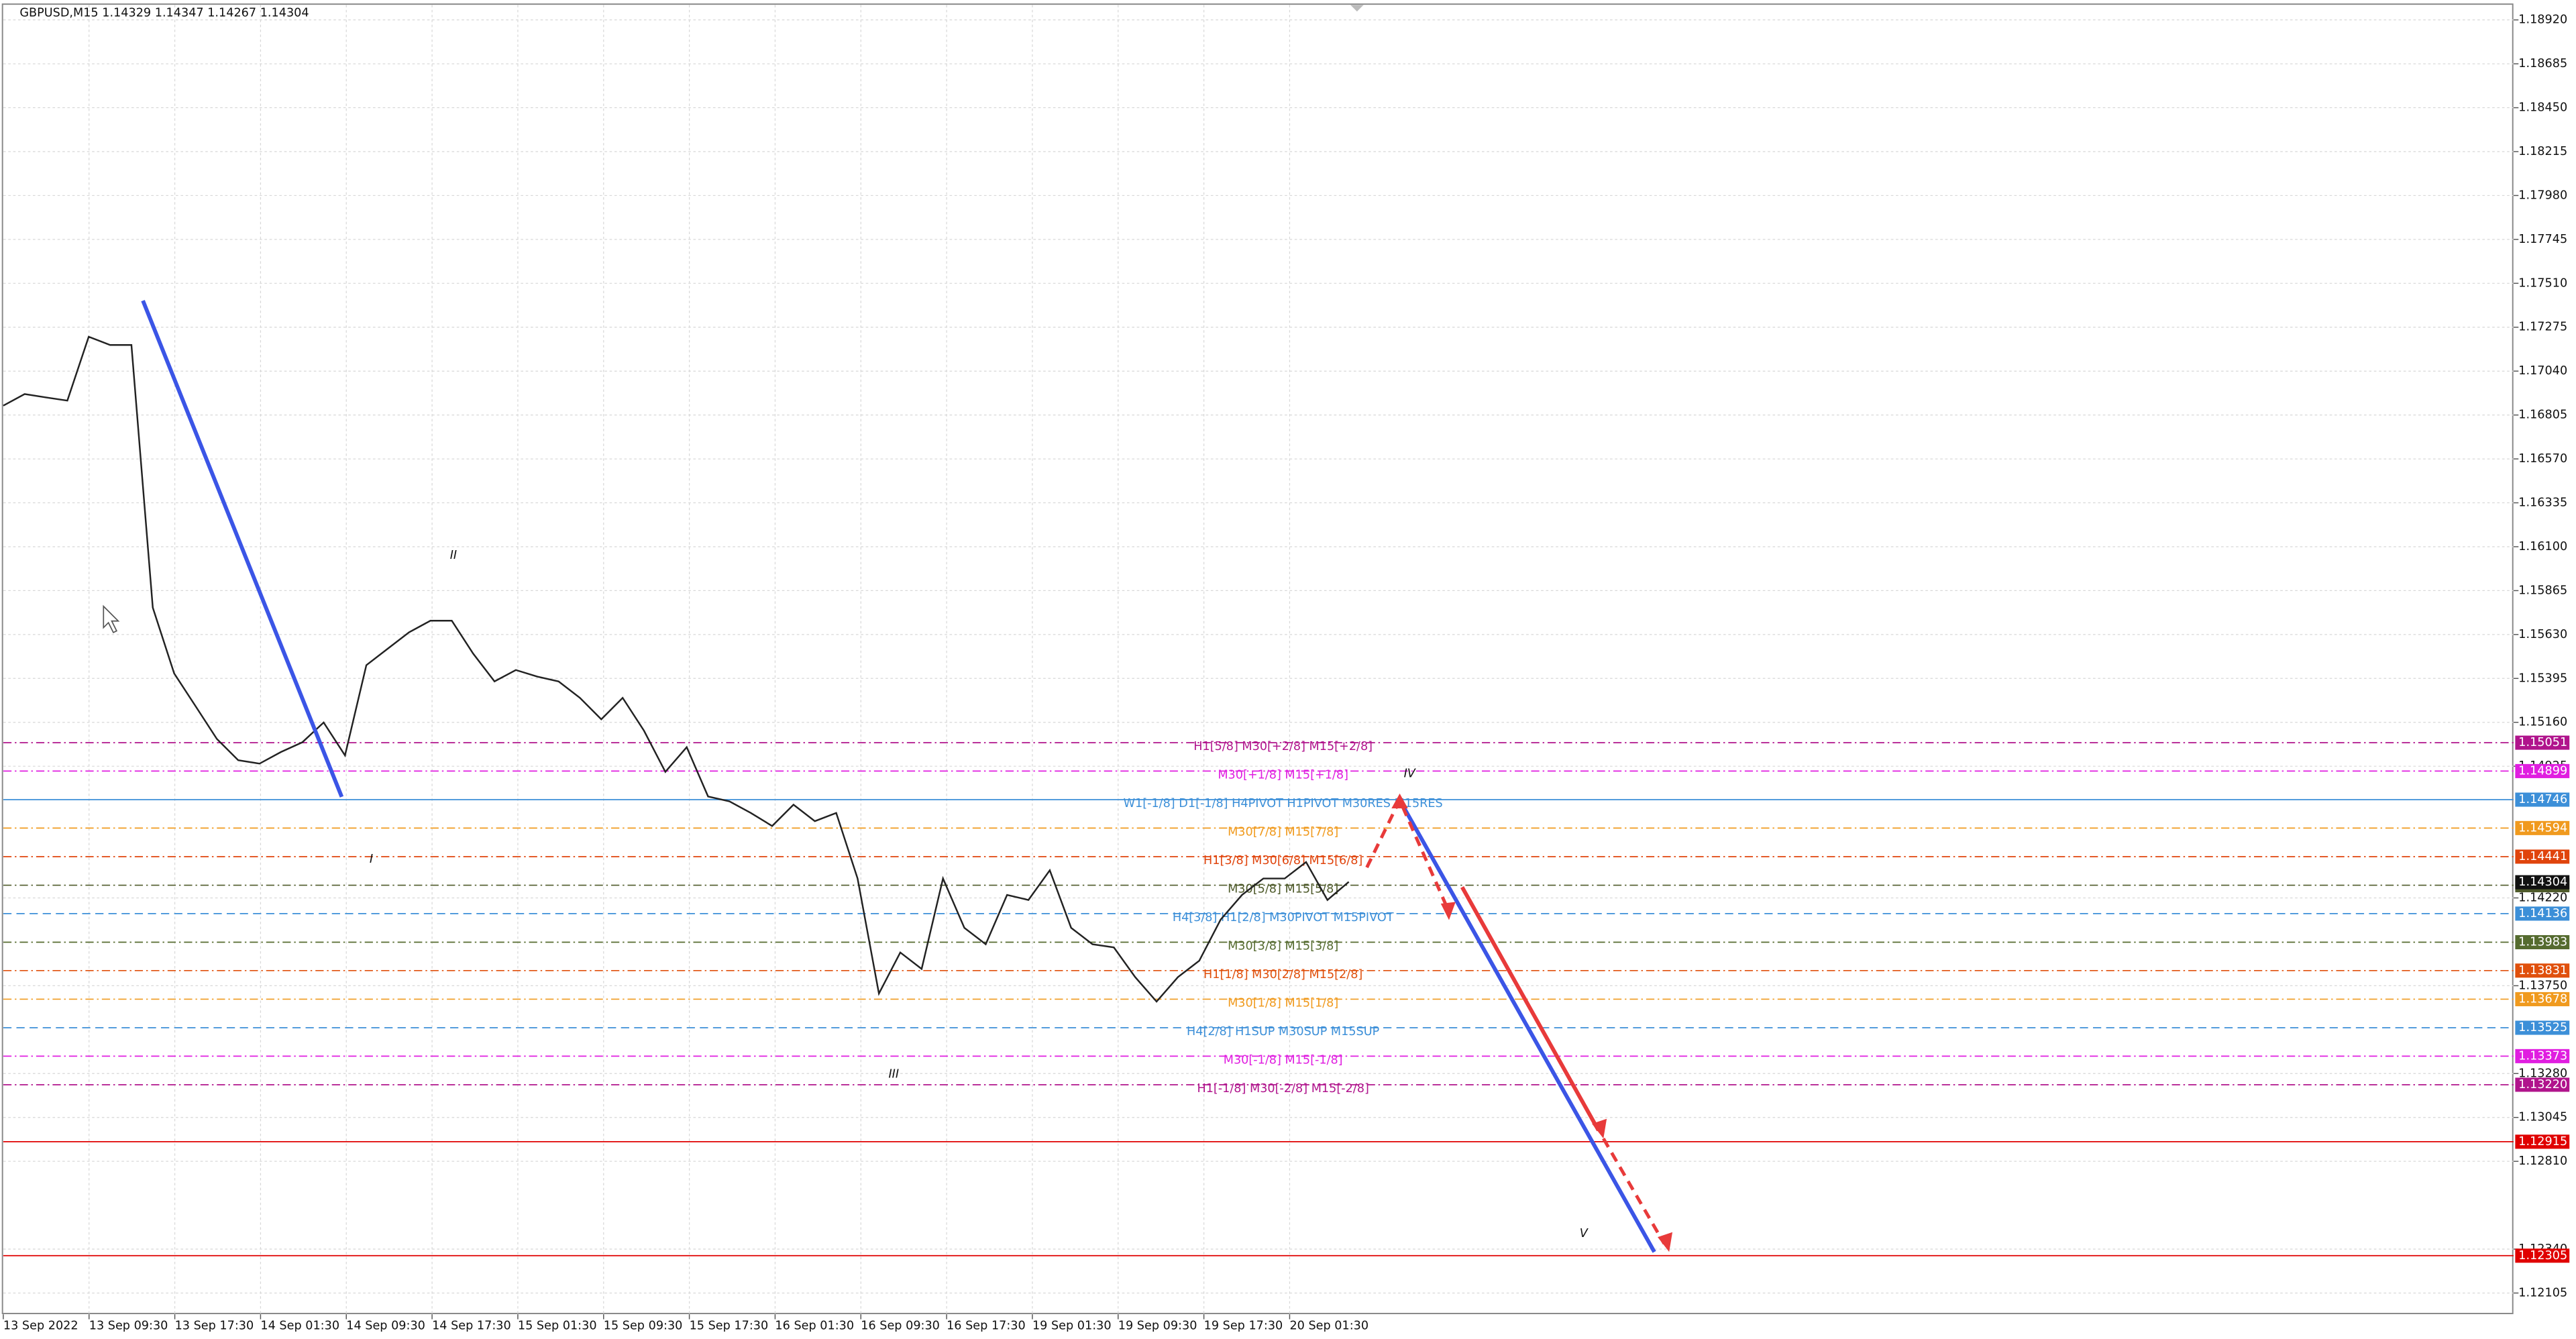 The width and height of the screenshot is (2576, 1339). I want to click on wave-label: II, so click(453, 555).